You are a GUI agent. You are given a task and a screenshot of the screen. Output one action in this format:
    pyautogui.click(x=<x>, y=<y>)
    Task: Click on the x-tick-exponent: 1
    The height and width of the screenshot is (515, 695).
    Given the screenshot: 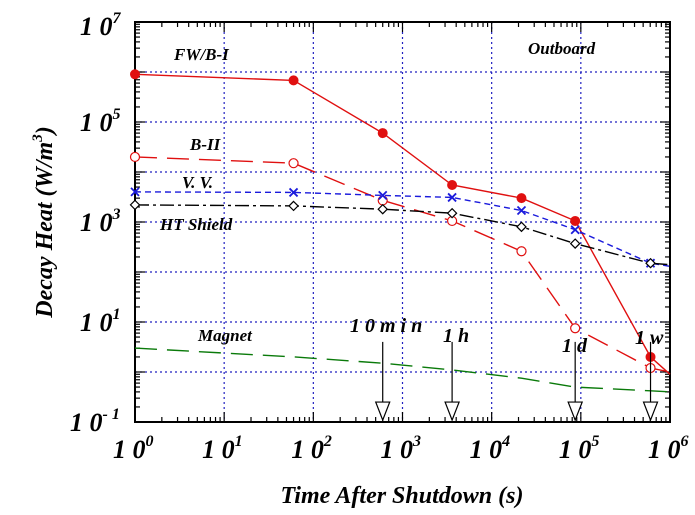 What is the action you would take?
    pyautogui.click(x=239, y=441)
    